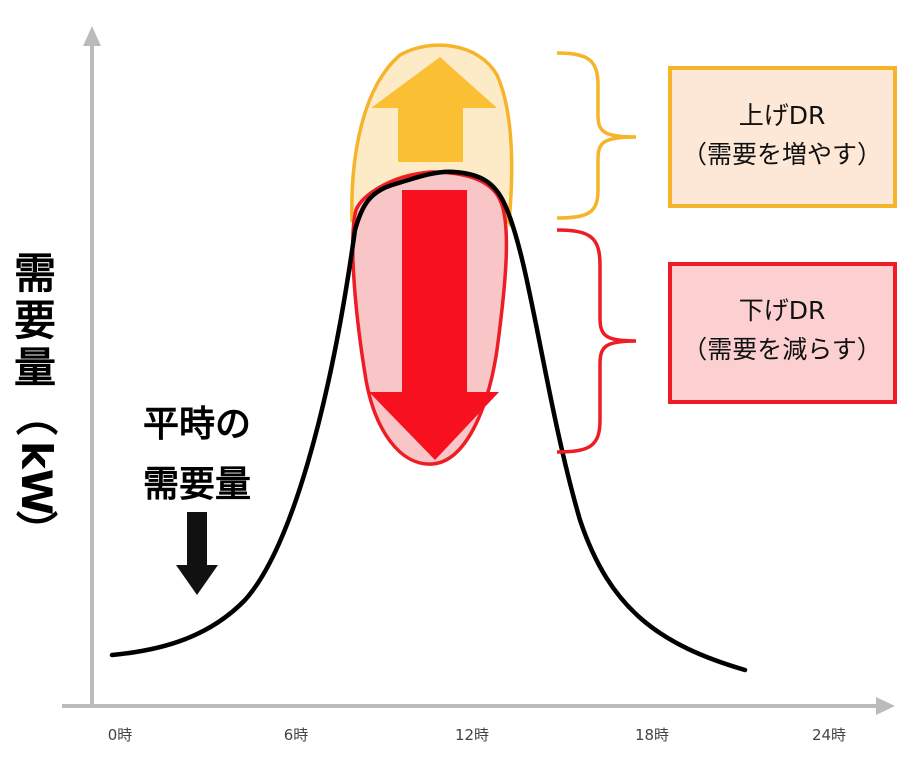  I want to click on up-dr-label: 上げDR, so click(782, 115).